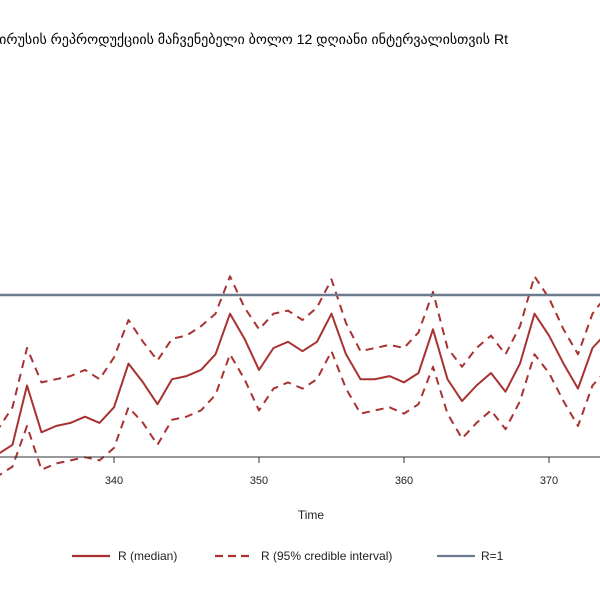 The height and width of the screenshot is (600, 600). Describe the element at coordinates (114, 481) in the screenshot. I see `x-tick-label: 340` at that location.